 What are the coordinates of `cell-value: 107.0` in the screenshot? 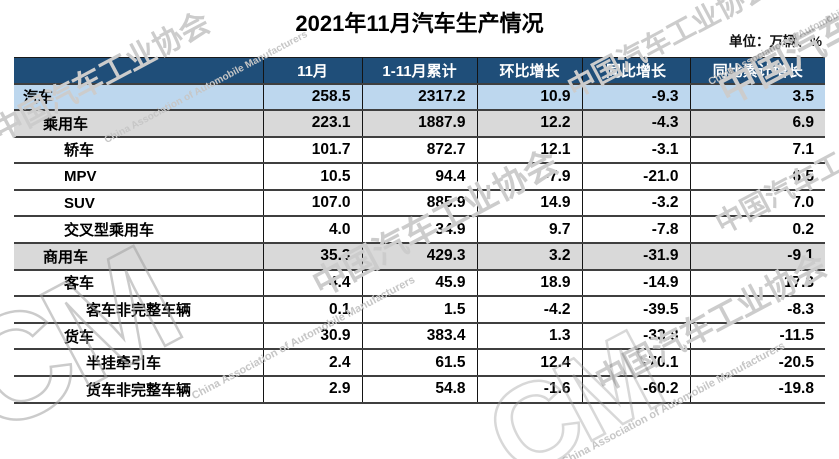 It's located at (312, 203).